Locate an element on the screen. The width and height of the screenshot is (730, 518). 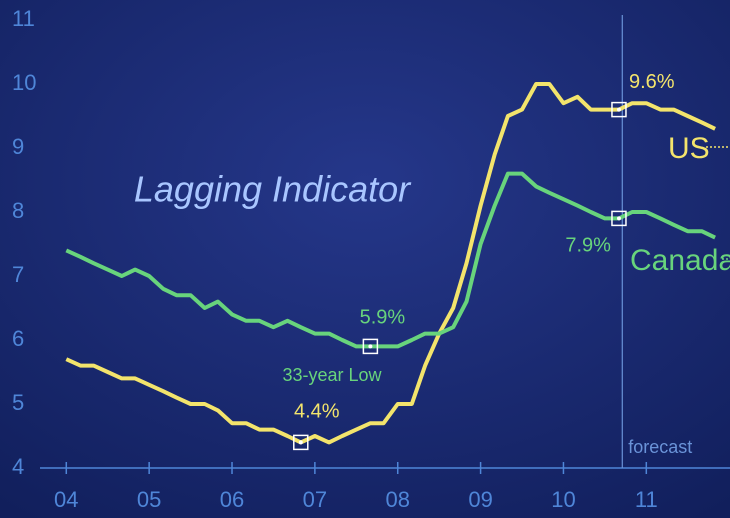
forecast-label: forecast is located at coordinates (660, 447).